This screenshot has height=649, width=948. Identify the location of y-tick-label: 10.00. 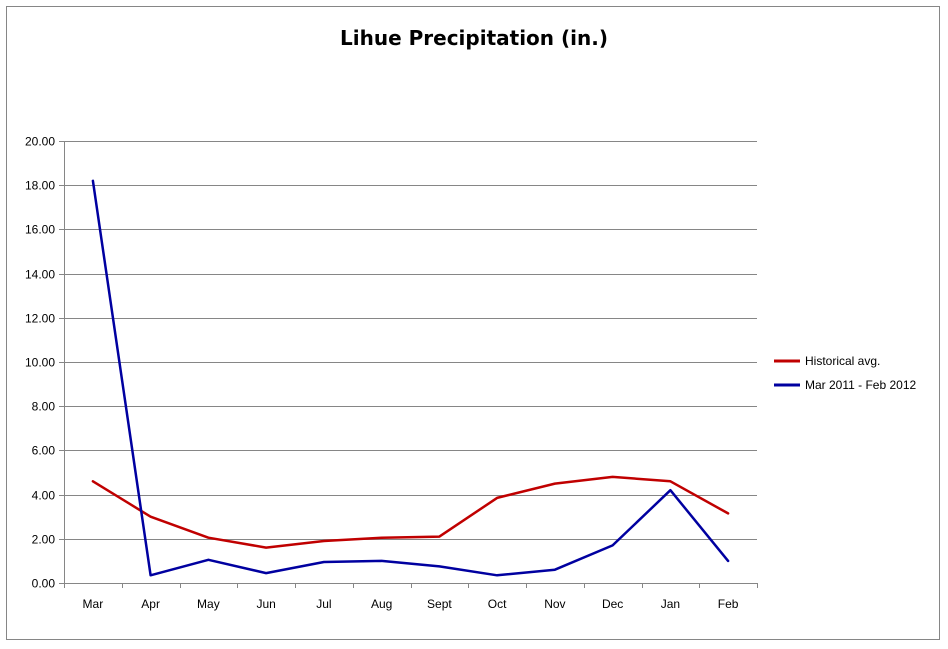
(40, 363).